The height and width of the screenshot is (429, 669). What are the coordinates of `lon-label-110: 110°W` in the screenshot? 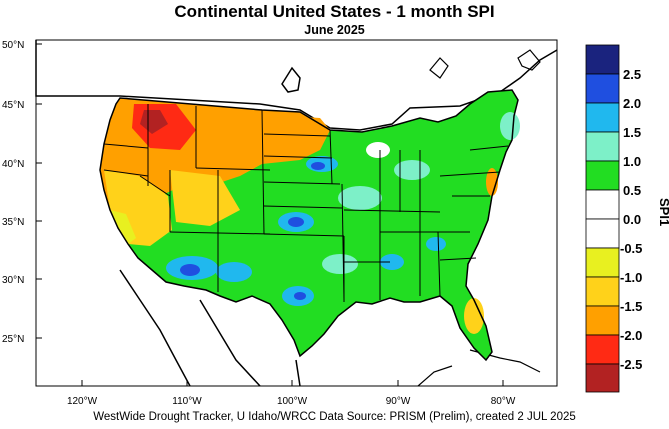 It's located at (187, 401).